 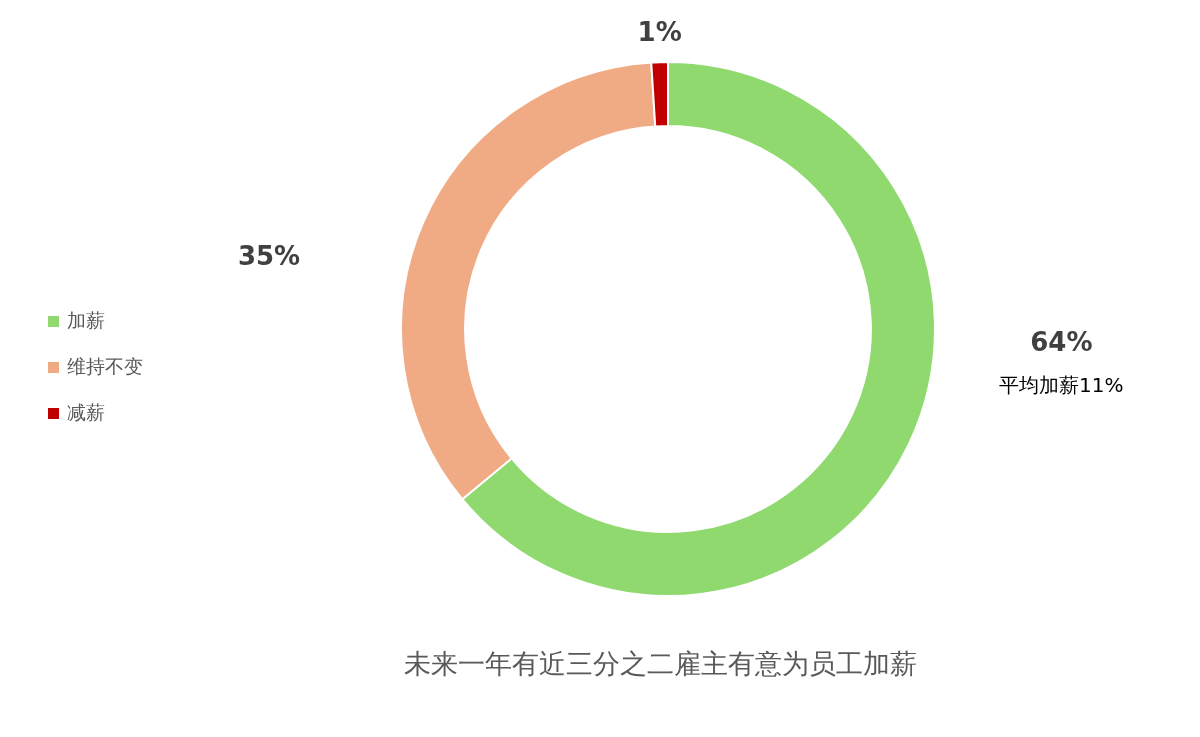 What do you see at coordinates (86, 412) in the screenshot?
I see `legend-label: 减薪` at bounding box center [86, 412].